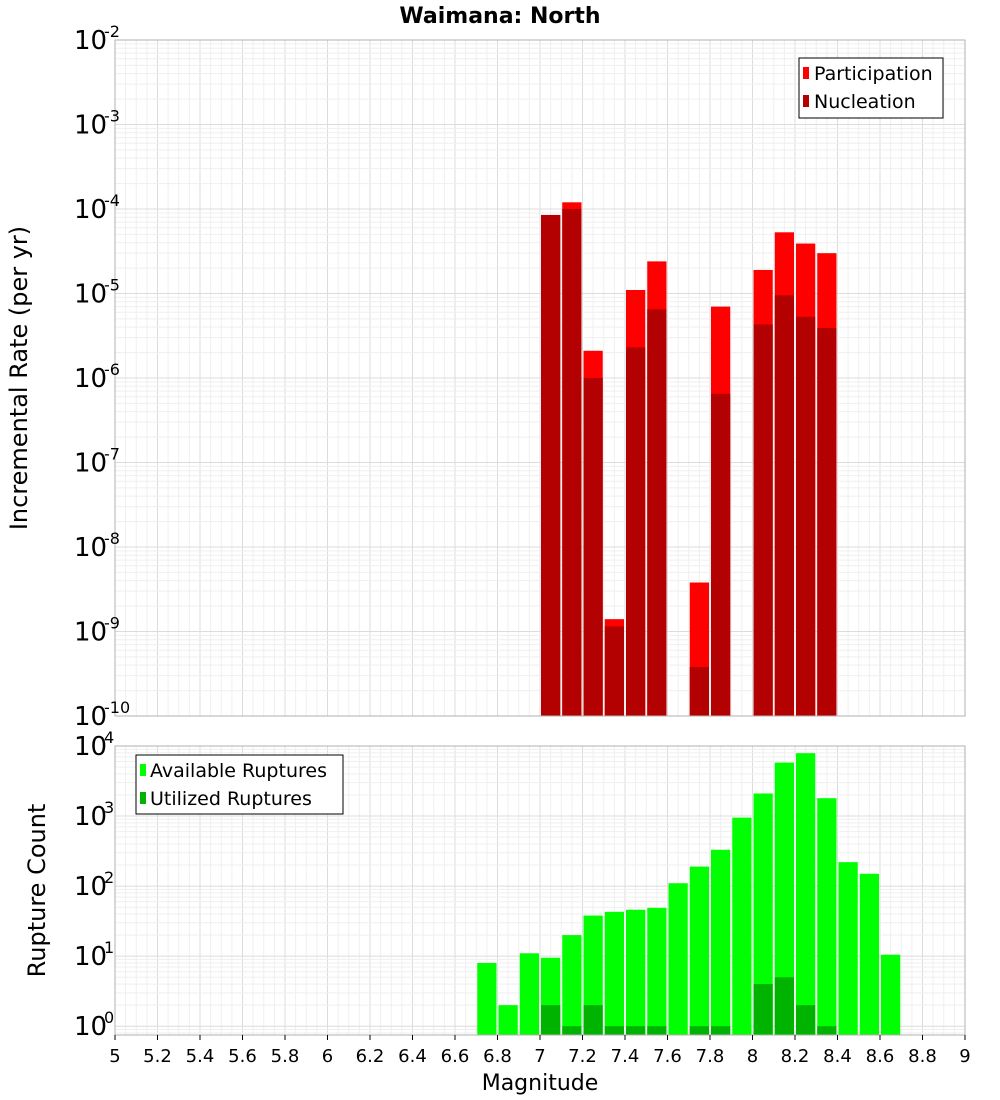 Image resolution: width=1000 pixels, height=1100 pixels. What do you see at coordinates (242, 1056) in the screenshot?
I see `x-tick-label: 5.6` at bounding box center [242, 1056].